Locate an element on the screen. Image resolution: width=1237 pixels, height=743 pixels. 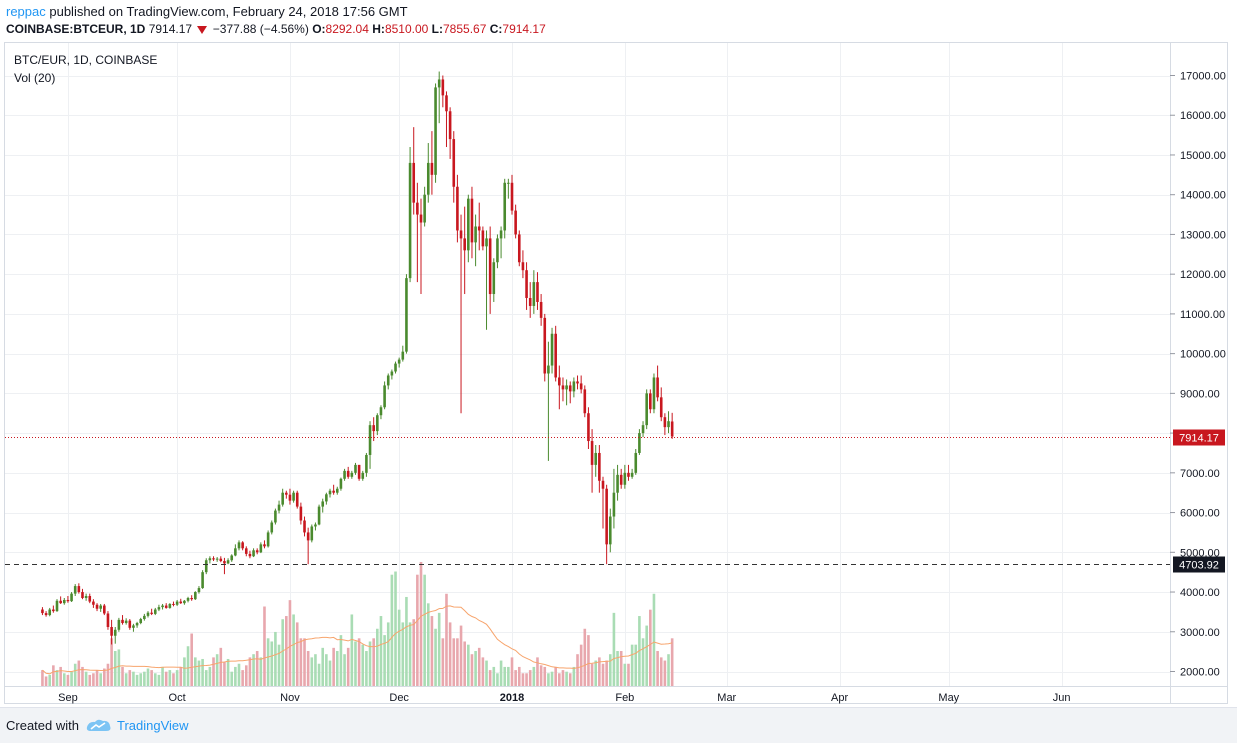
time-tick-label: Mar is located at coordinates (726, 698).